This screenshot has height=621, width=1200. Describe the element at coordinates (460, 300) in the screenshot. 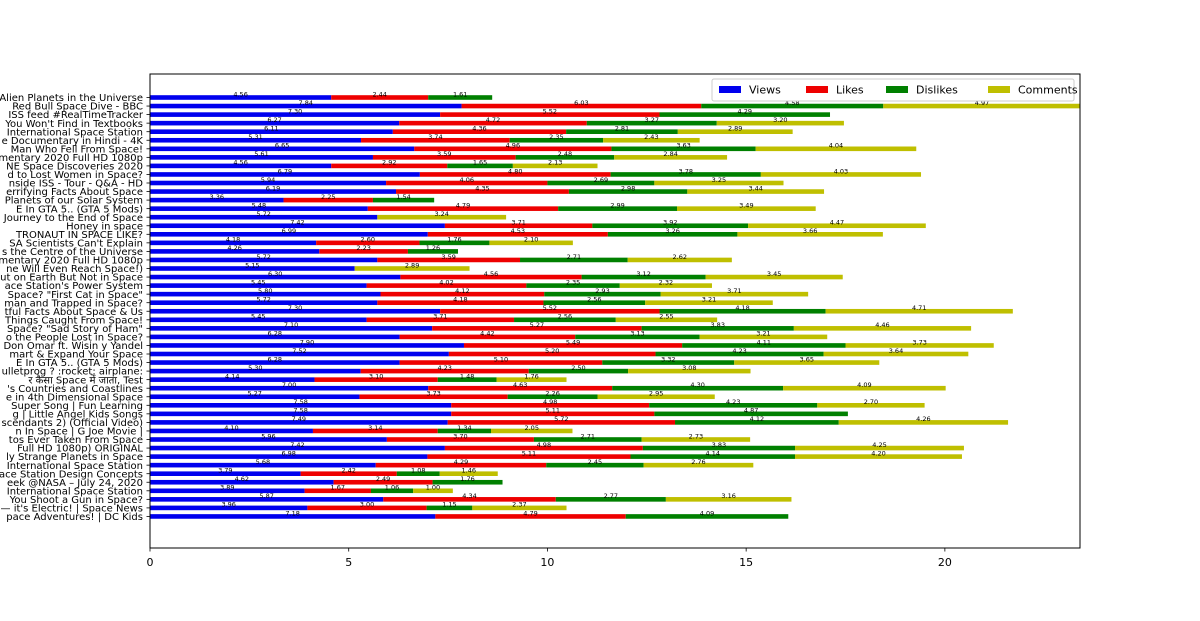

I see `value-label: 4.18` at that location.